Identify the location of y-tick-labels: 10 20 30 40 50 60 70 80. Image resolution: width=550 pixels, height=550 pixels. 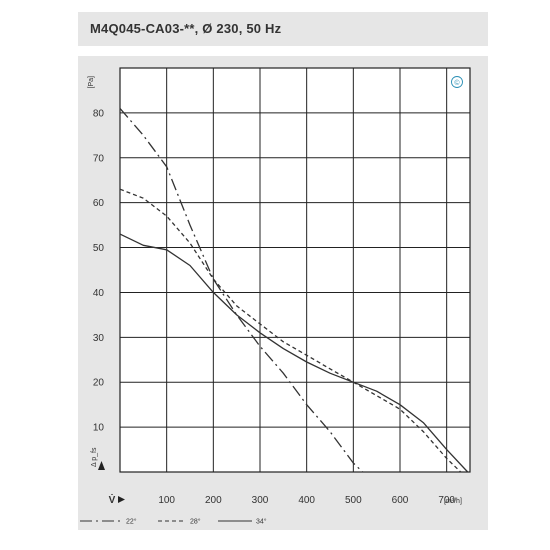
(99, 270).